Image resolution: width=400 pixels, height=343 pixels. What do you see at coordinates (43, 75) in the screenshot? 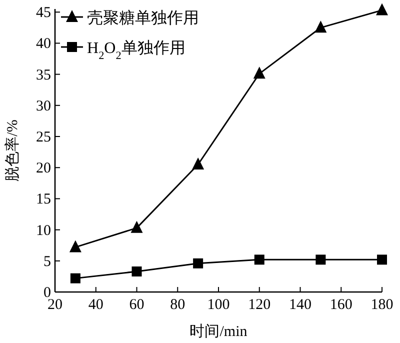
I see `y-tick-label: 35` at bounding box center [43, 75].